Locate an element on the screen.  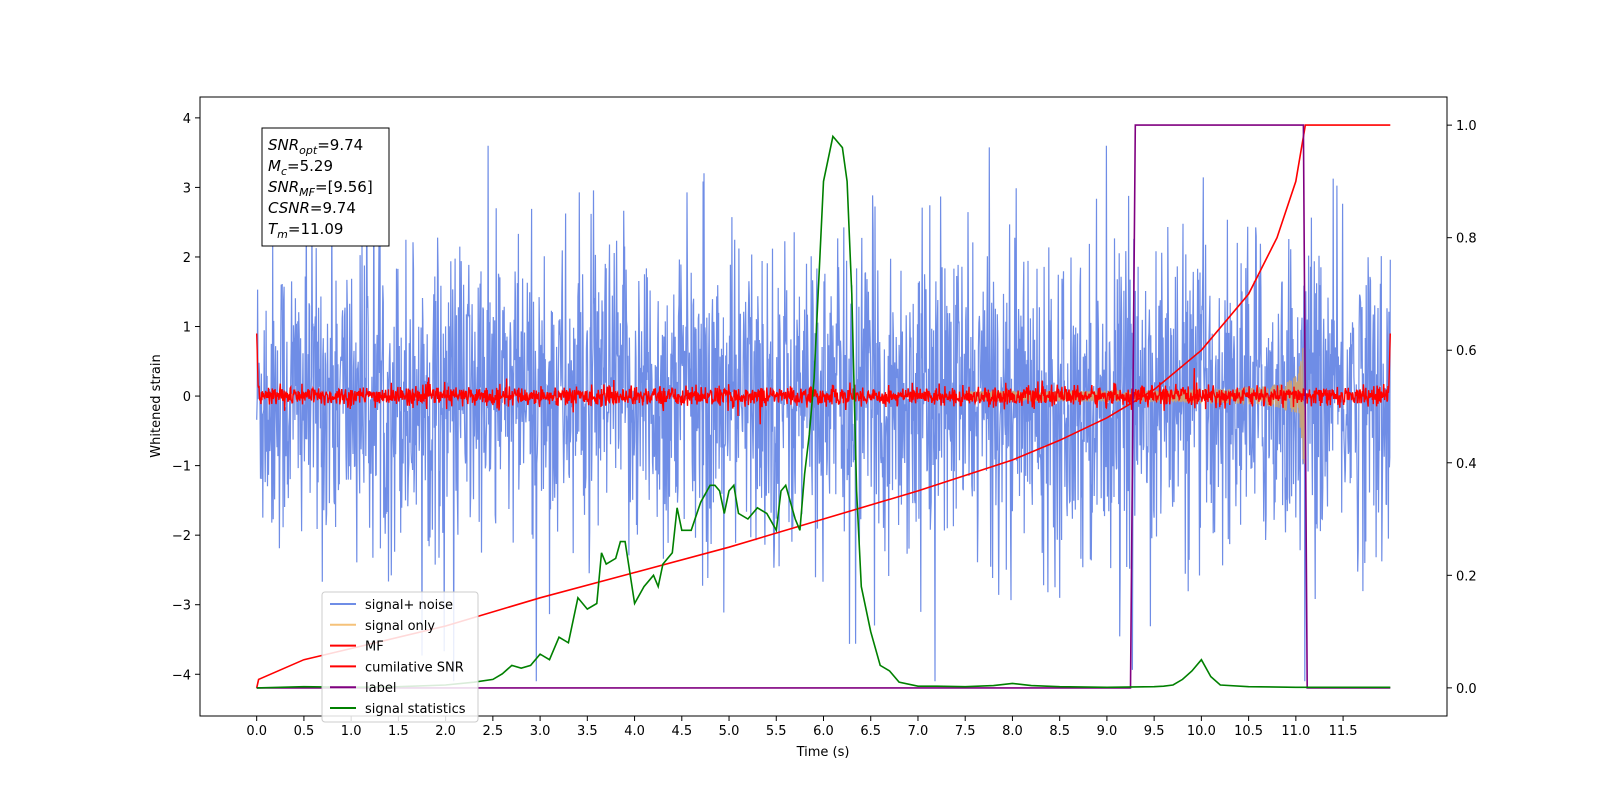
mf-line is located at coordinates (823, 379).